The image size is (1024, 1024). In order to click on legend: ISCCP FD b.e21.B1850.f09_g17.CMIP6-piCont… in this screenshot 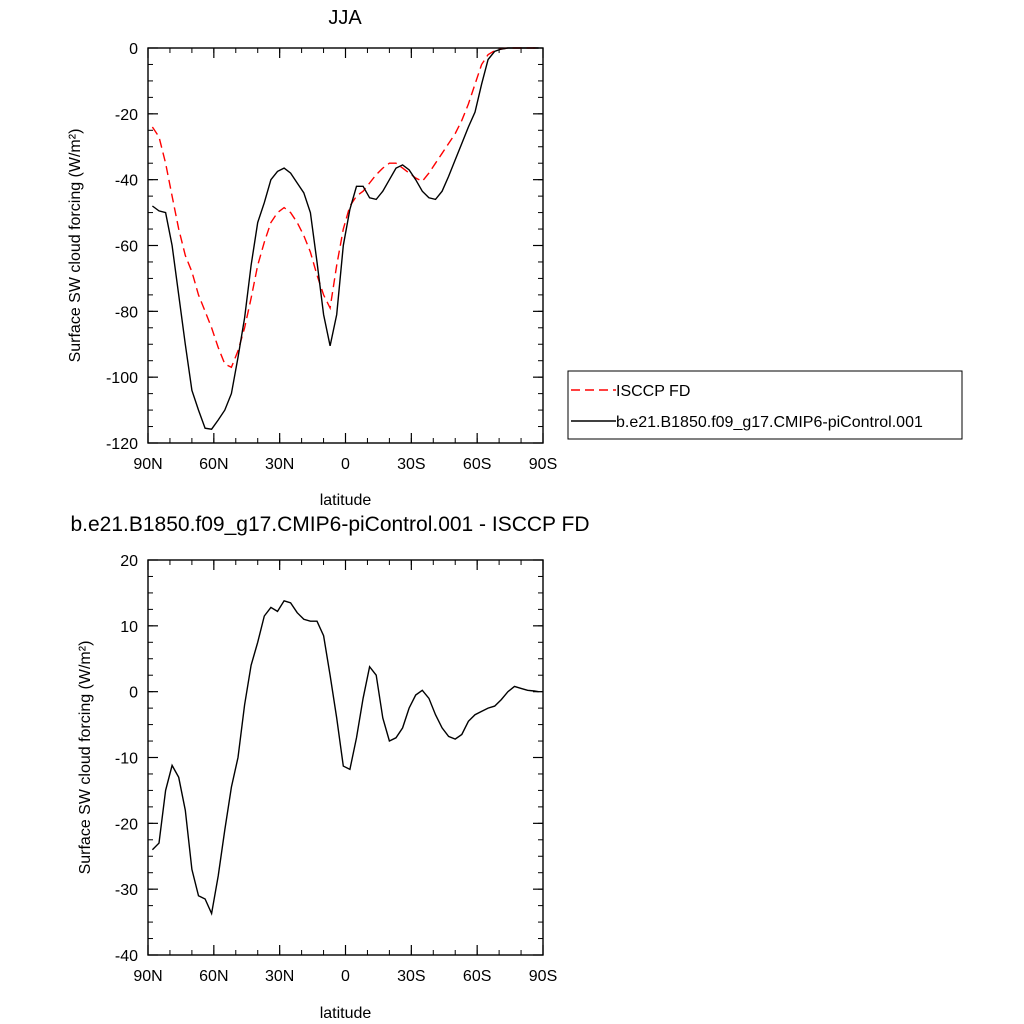, I will do `click(765, 405)`.